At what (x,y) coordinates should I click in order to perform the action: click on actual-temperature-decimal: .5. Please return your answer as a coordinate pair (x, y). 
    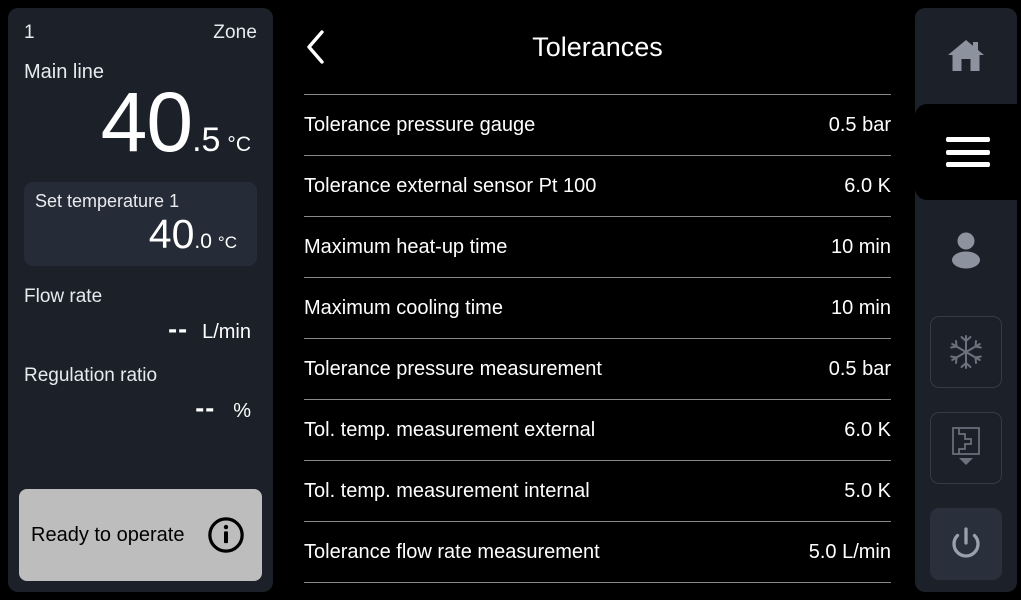
    Looking at the image, I should click on (206, 140).